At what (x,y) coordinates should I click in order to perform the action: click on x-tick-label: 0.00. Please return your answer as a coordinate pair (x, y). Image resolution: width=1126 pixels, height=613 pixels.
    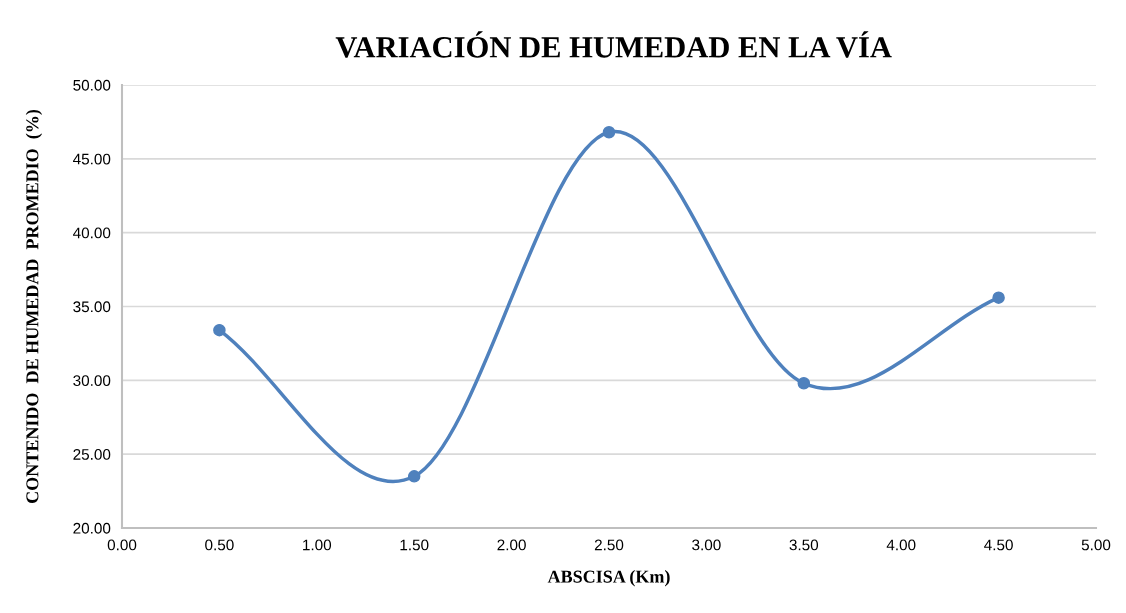
    Looking at the image, I should click on (122, 545).